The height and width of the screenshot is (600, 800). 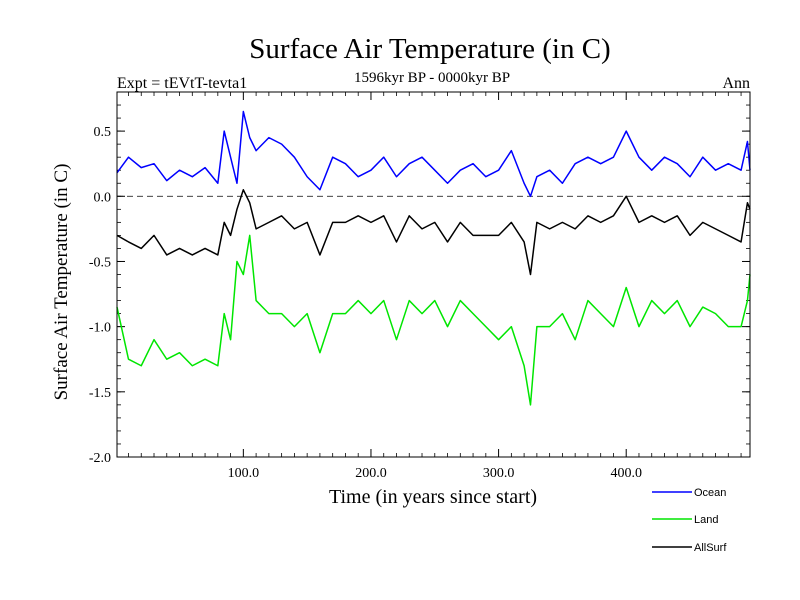 I want to click on x-tick-label: 300.0, so click(x=499, y=473).